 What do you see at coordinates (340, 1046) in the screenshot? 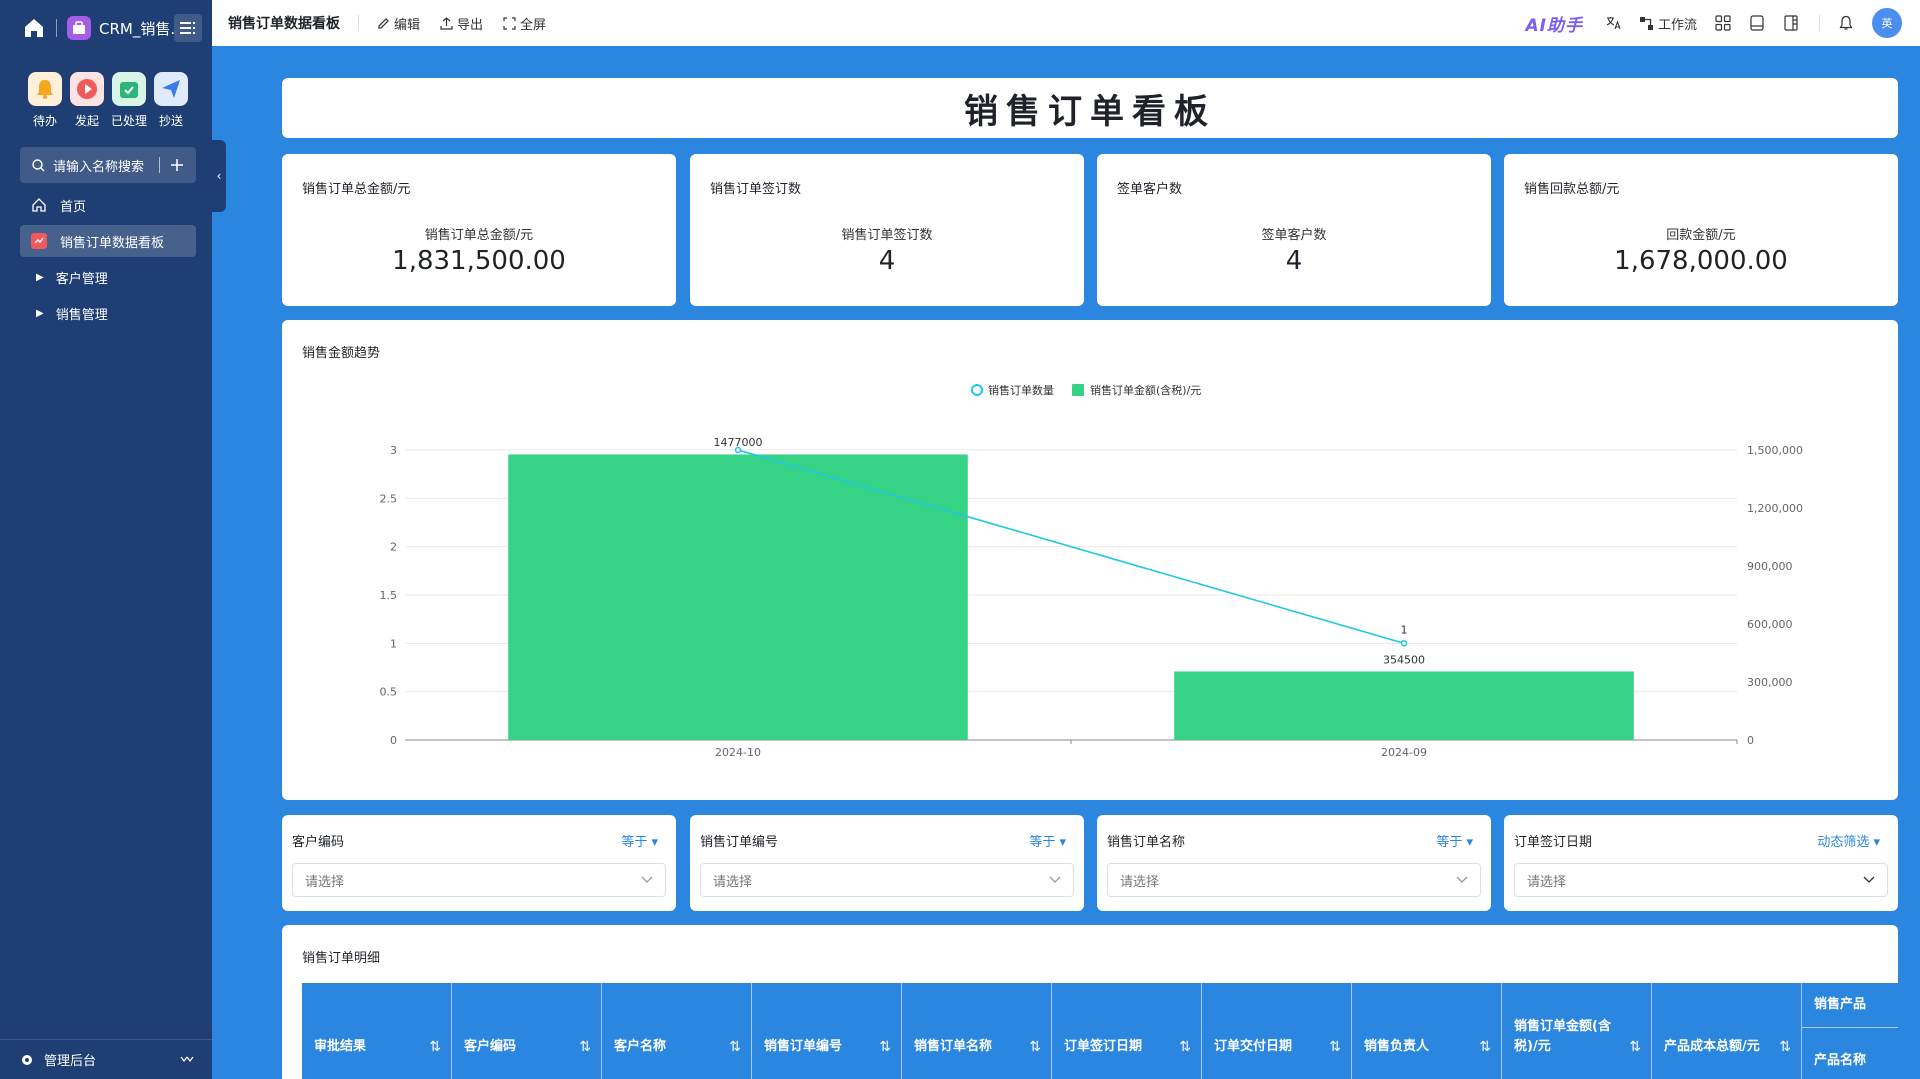
I see `column-header-label: 审批结果` at bounding box center [340, 1046].